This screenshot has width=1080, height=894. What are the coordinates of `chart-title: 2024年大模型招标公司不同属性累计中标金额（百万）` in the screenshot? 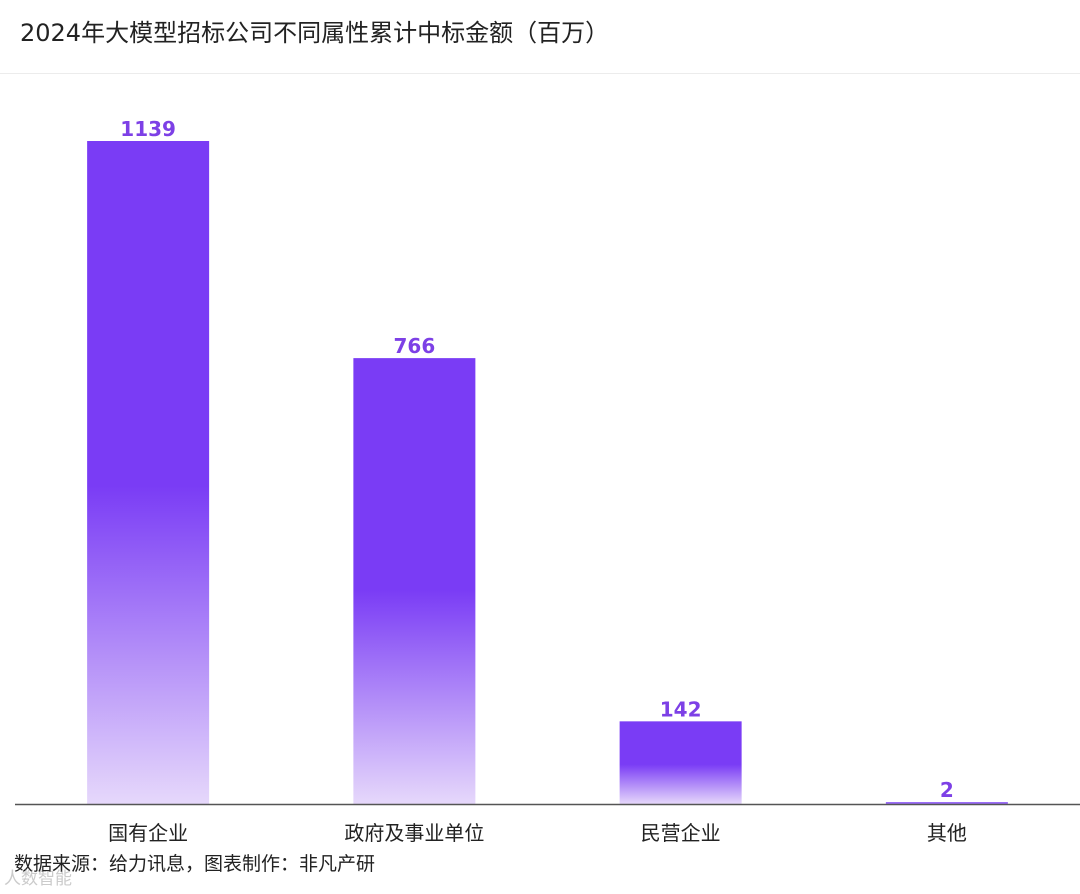 It's located at (315, 33).